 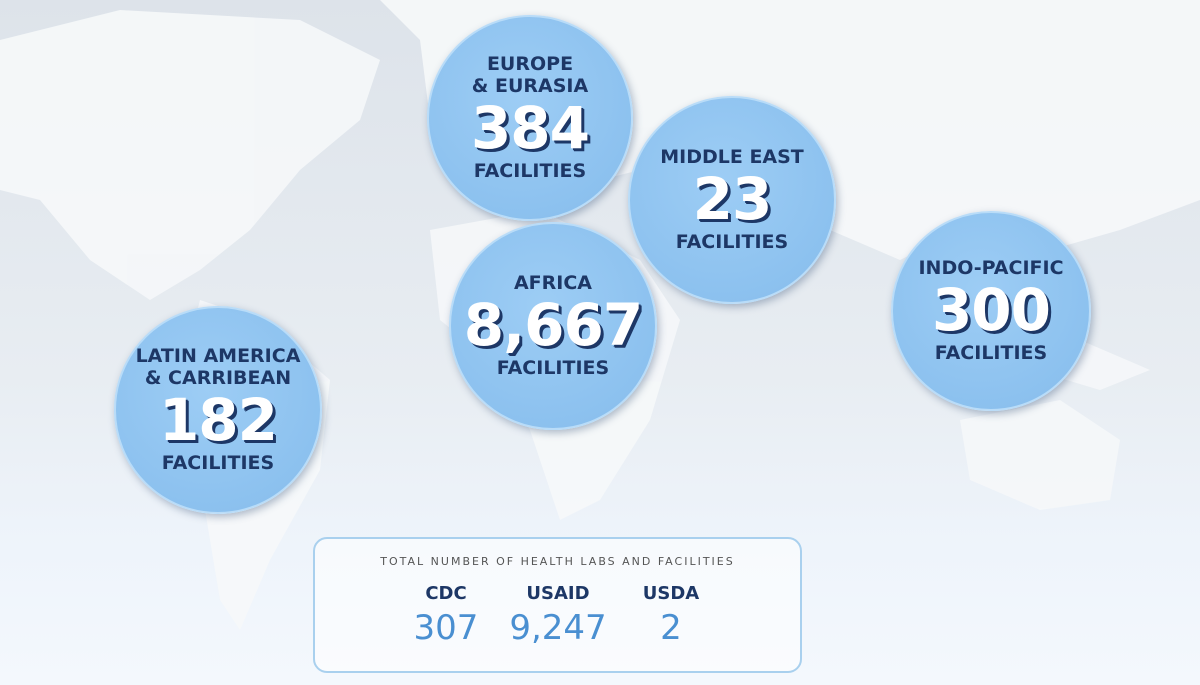 I want to click on region-count: 8,667, so click(x=553, y=325).